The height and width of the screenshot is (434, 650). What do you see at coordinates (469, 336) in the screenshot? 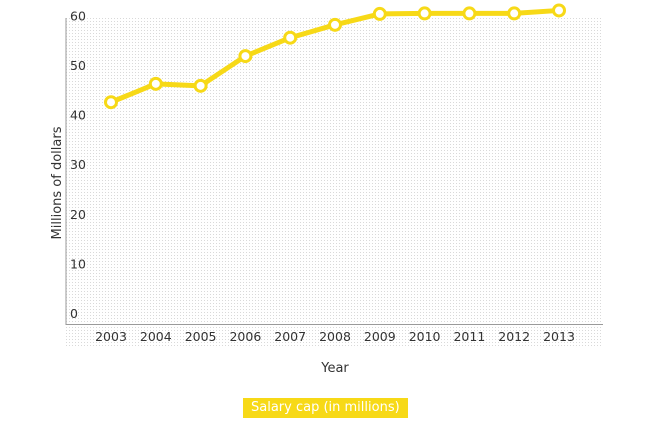
I see `x-tick-label: 2011` at bounding box center [469, 336].